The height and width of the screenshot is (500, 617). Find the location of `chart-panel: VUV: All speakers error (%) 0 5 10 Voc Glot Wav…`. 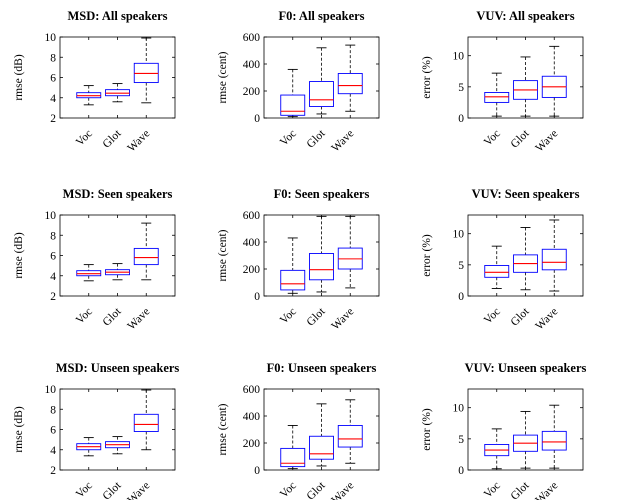

chart-panel: VUV: All speakers error (%) 0 5 10 Voc Glot Wav… is located at coordinates (502, 82).